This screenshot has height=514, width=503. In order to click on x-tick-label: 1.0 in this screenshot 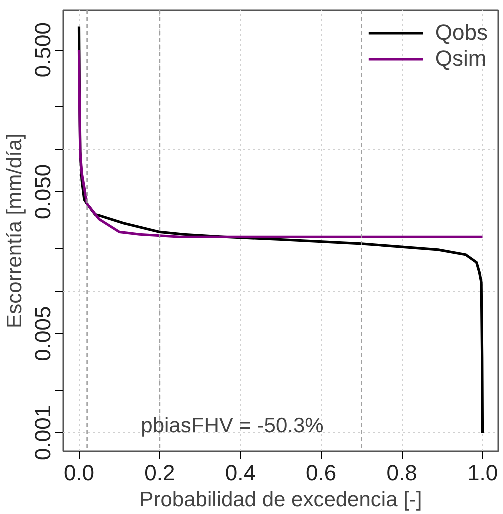, I will do `click(482, 473)`.